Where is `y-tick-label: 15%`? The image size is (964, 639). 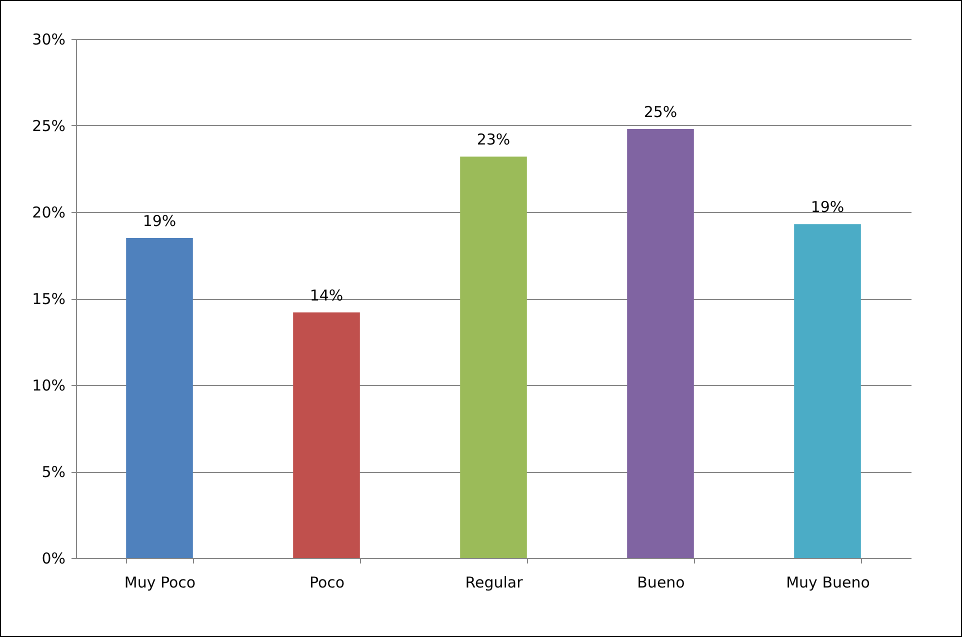
y-tick-label: 15% is located at coordinates (49, 299).